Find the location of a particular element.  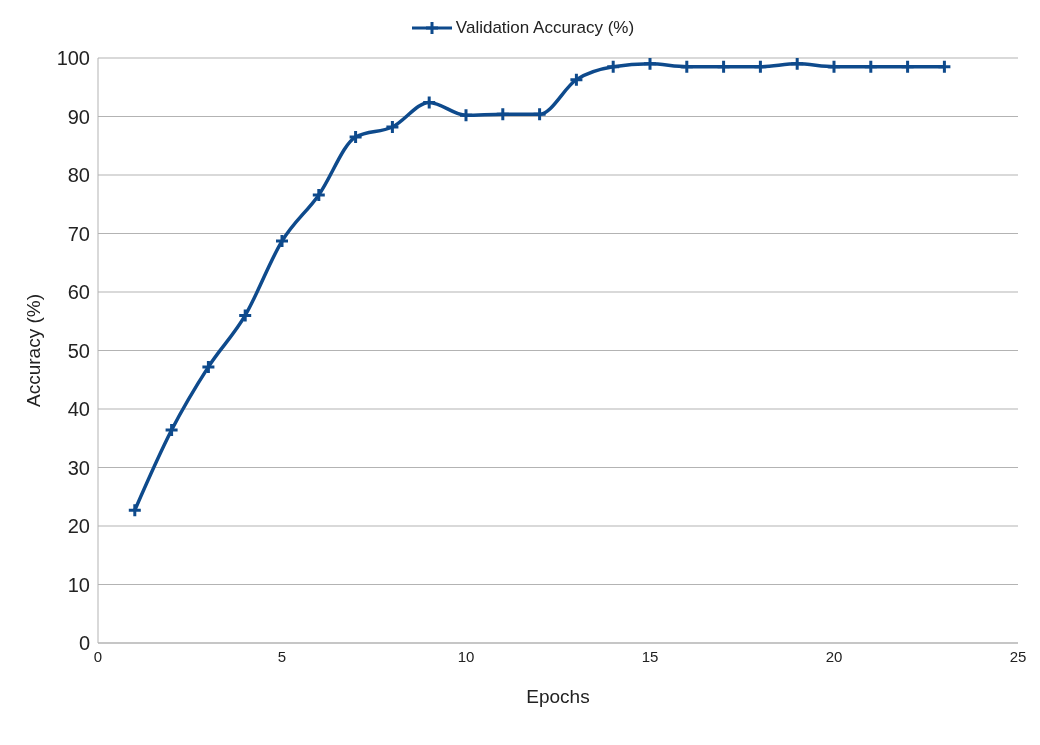

y-tick-label: 50 is located at coordinates (78, 350).